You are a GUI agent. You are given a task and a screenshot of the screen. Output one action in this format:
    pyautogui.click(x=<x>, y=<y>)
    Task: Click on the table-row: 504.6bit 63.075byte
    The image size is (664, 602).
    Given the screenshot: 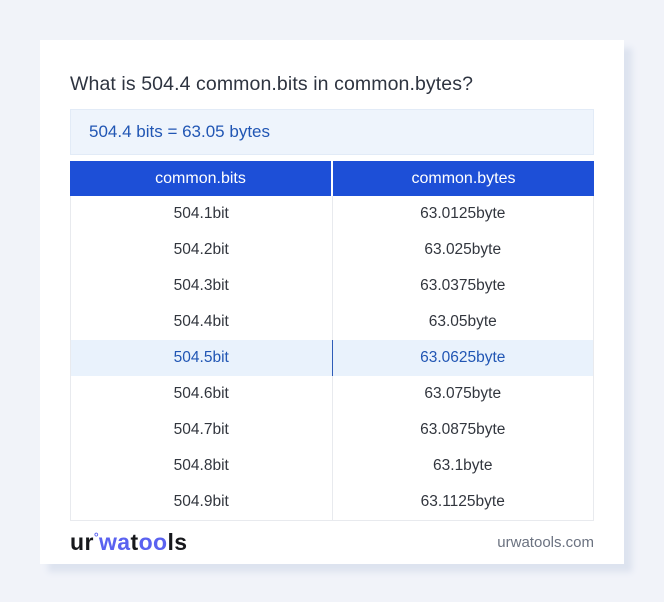 What is the action you would take?
    pyautogui.click(x=332, y=394)
    